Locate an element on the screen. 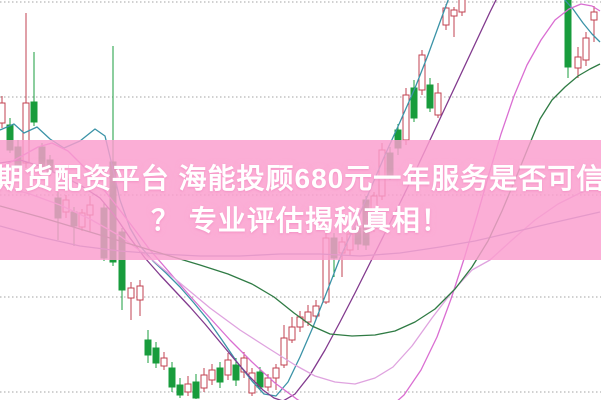  headline-line-1: 期货配资平台 海能投顾680元一年服务是否可信 is located at coordinates (300, 178).